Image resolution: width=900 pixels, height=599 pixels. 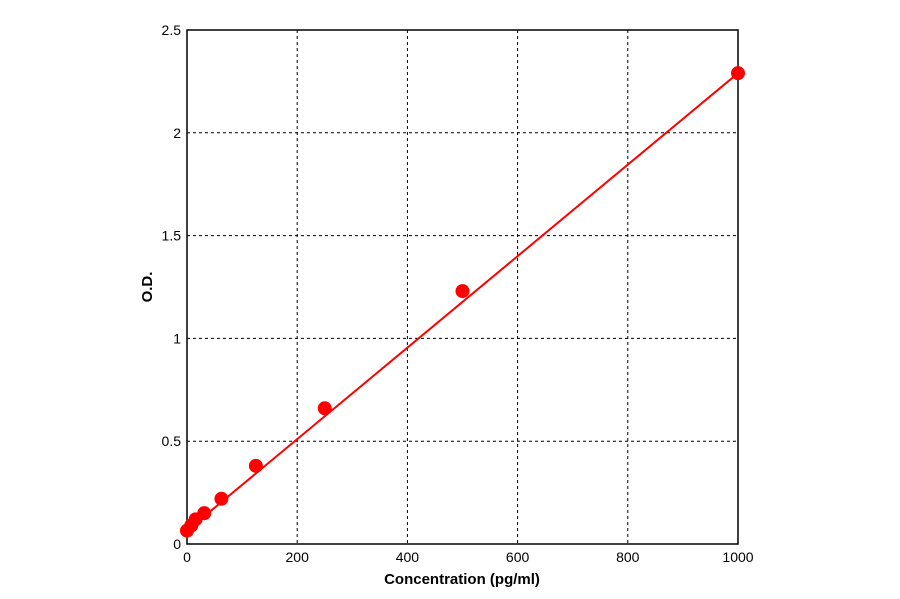 What do you see at coordinates (518, 557) in the screenshot?
I see `x-tick-label: 600` at bounding box center [518, 557].